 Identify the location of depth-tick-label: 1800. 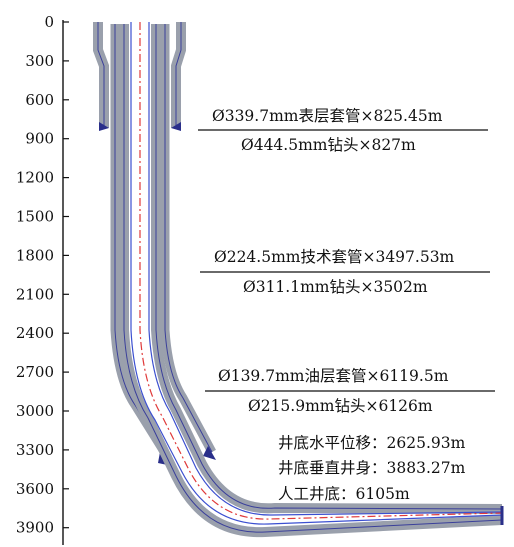
(35, 255).